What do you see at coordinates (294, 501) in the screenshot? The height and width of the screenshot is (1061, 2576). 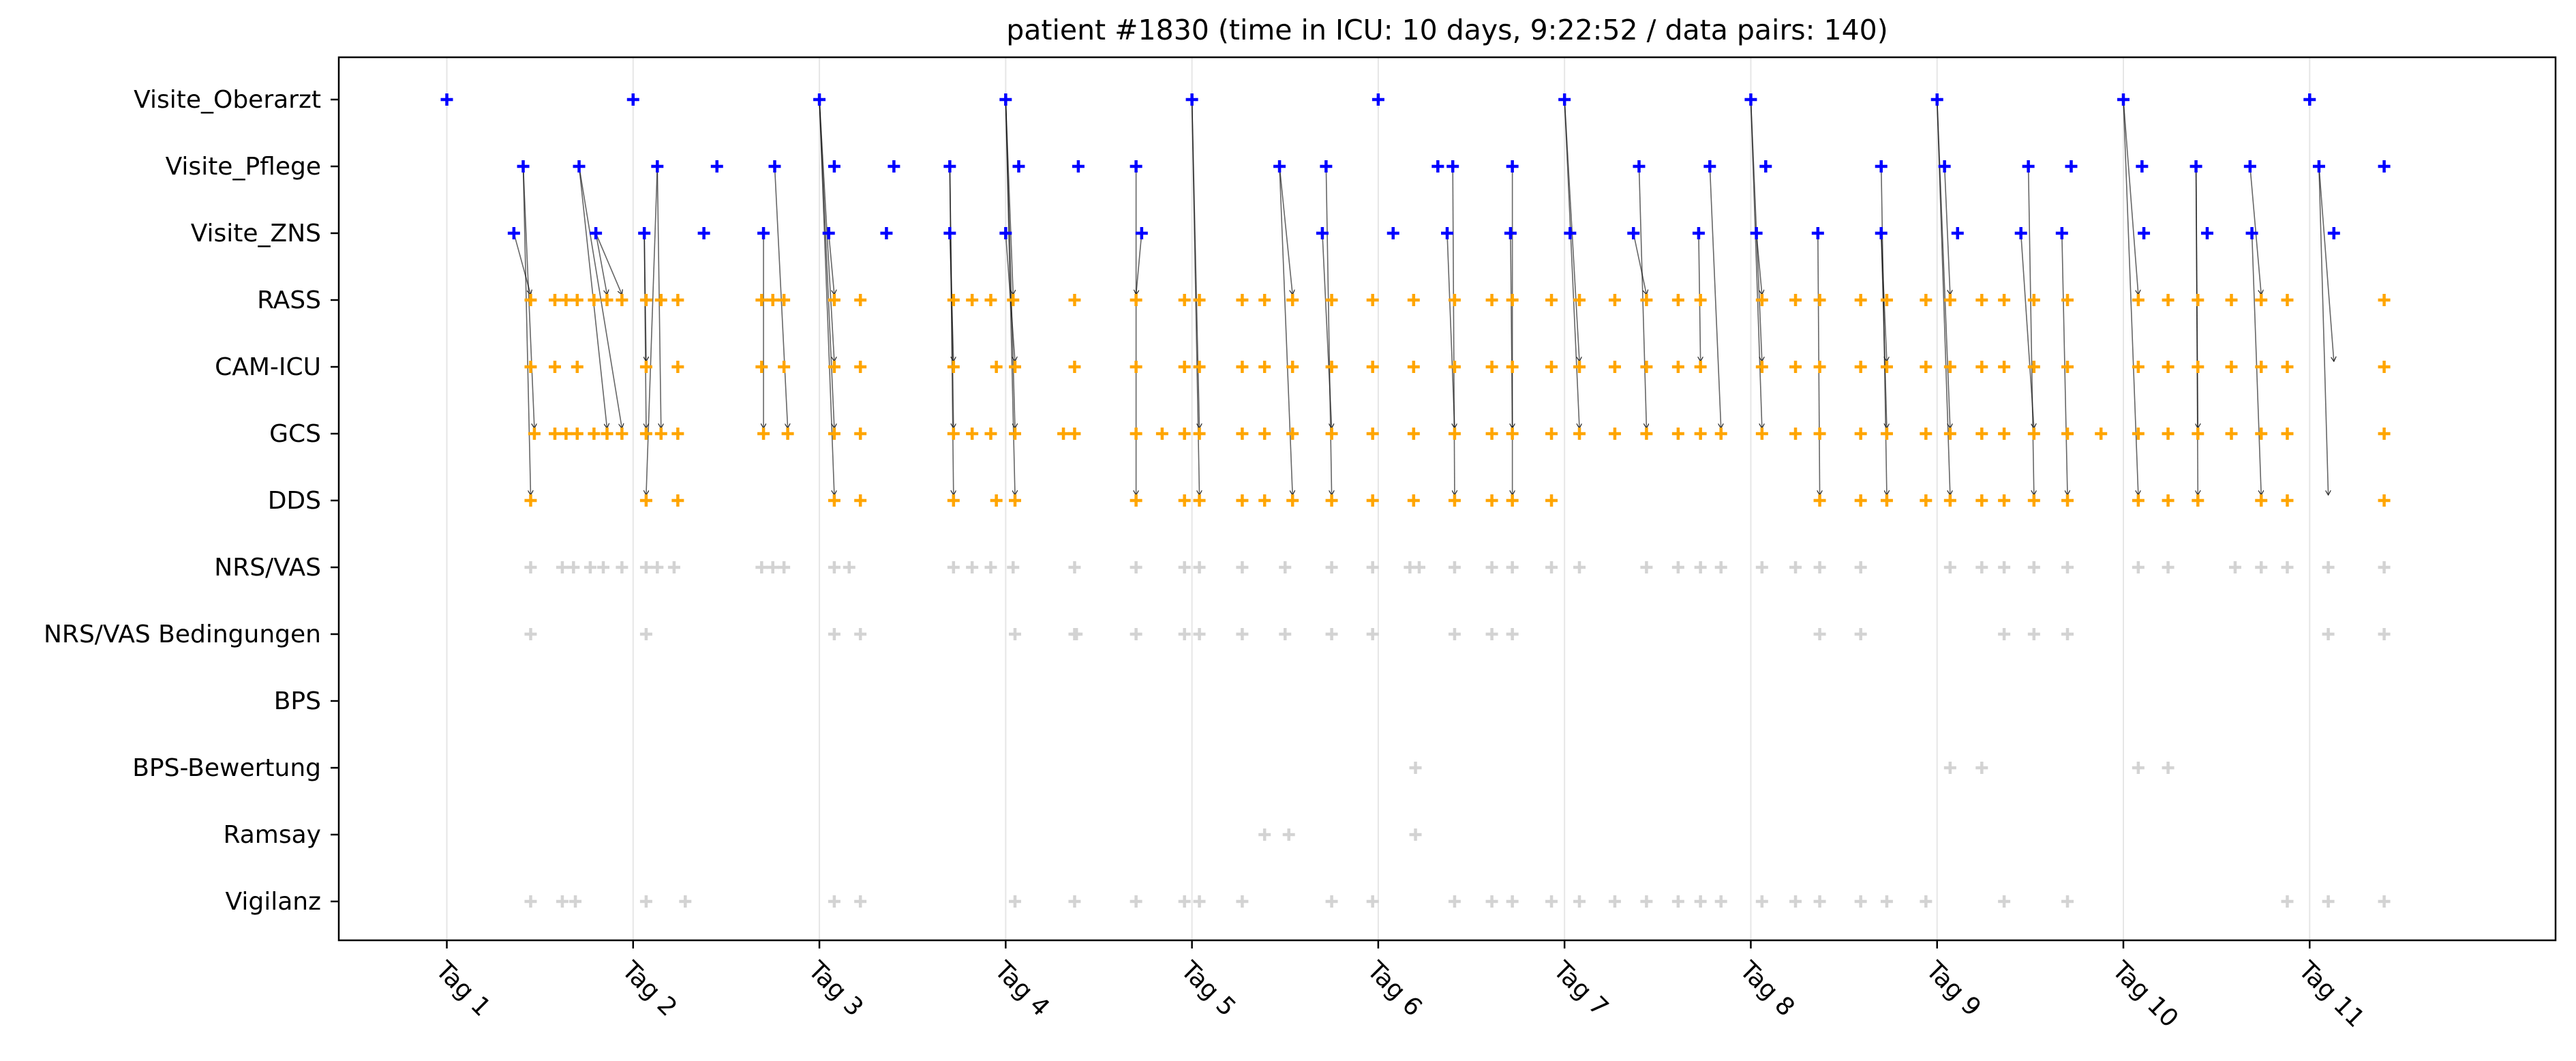 I see `y-tick-label-dds: DDS` at bounding box center [294, 501].